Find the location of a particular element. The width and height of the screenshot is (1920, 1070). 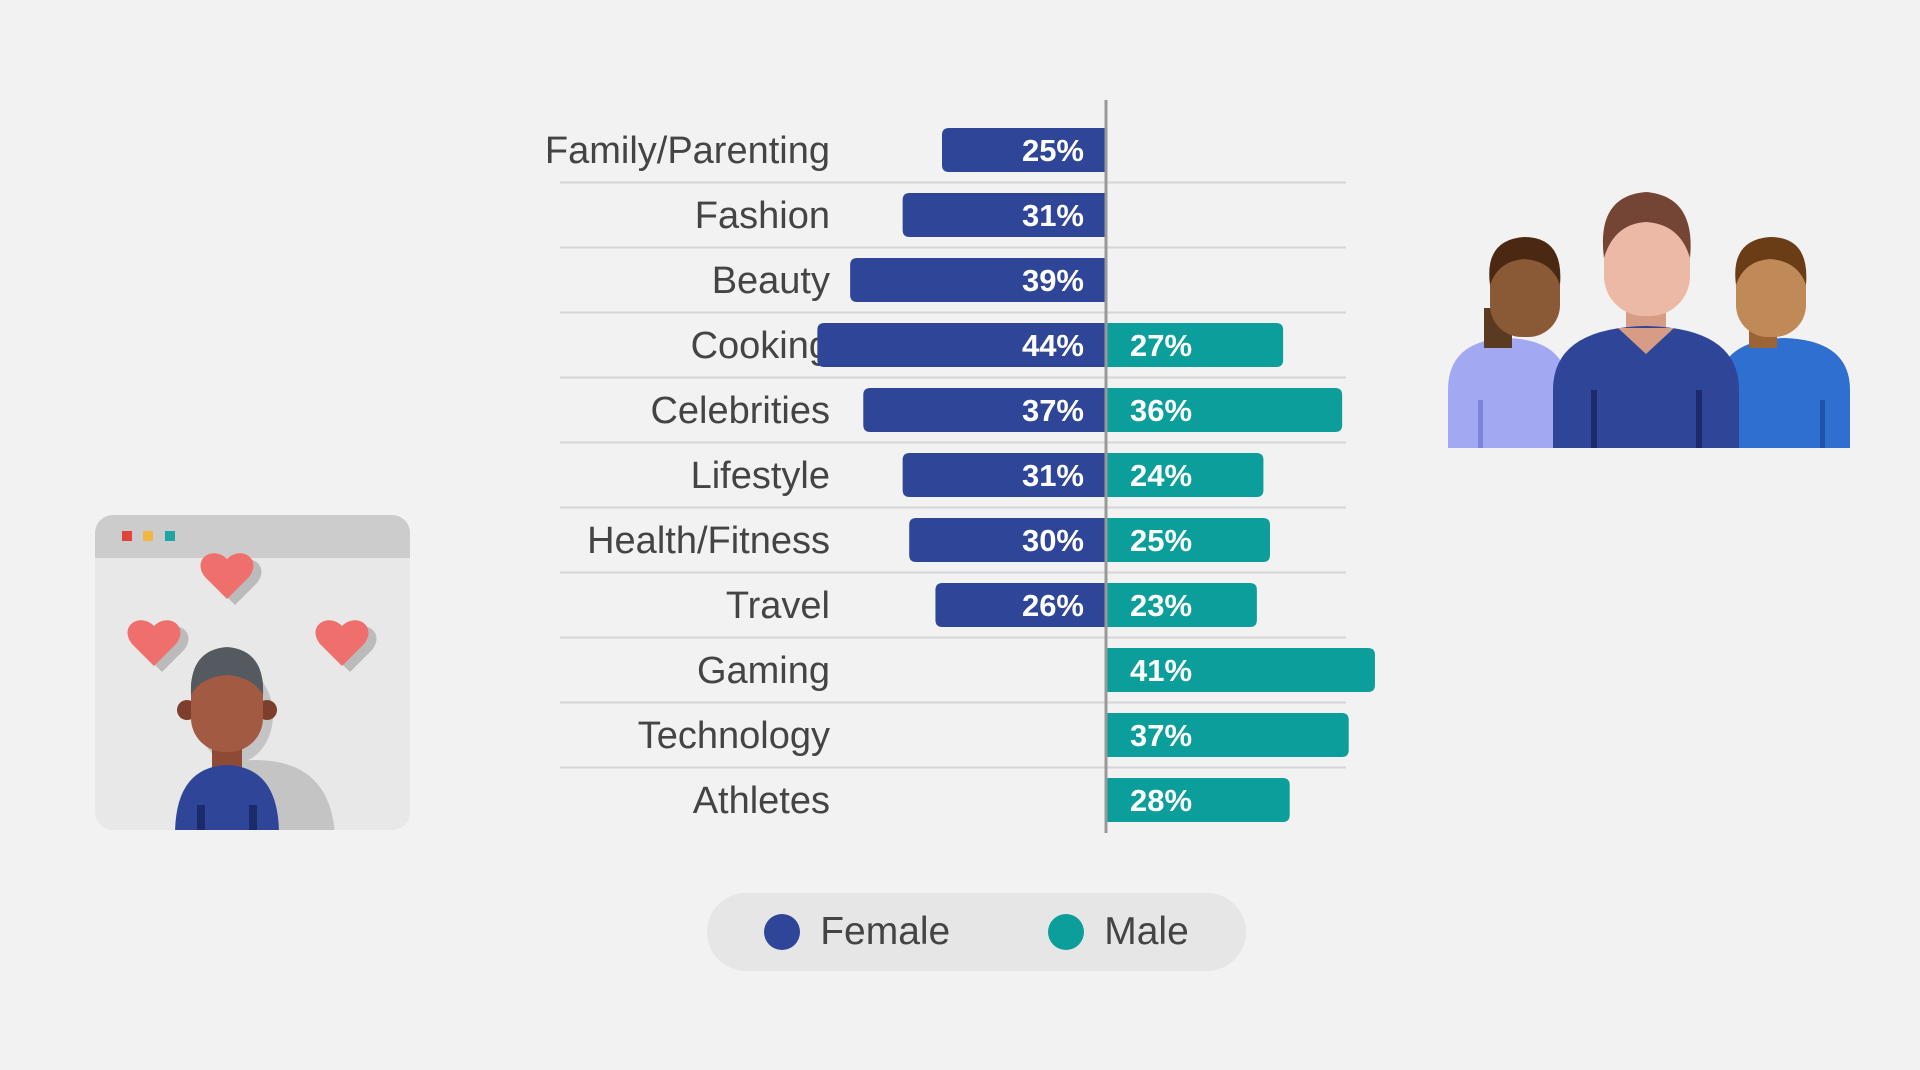

male-value-label-lifestyle: 24% is located at coordinates (1161, 475).